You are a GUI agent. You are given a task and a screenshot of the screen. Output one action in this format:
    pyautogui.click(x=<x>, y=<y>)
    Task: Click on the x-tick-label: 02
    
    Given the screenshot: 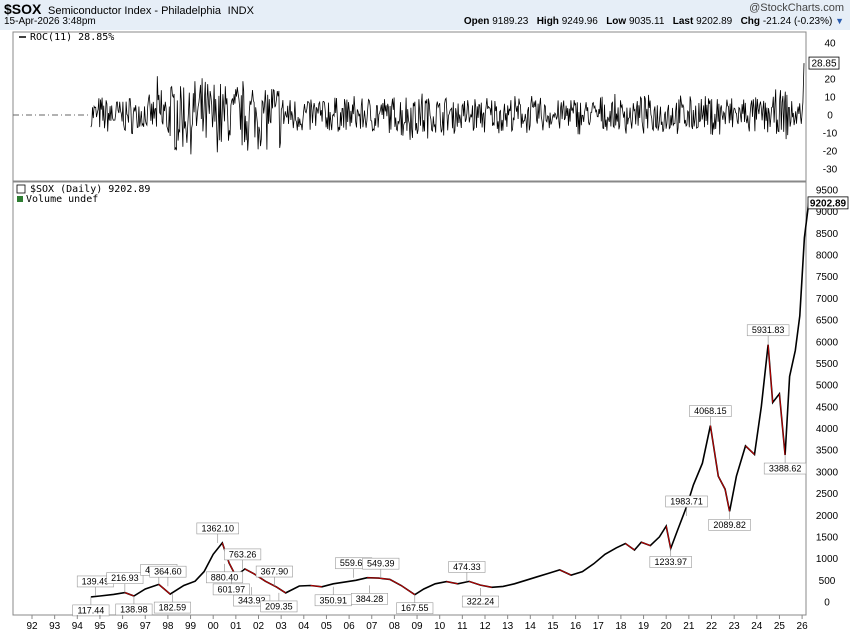 What is the action you would take?
    pyautogui.click(x=259, y=626)
    